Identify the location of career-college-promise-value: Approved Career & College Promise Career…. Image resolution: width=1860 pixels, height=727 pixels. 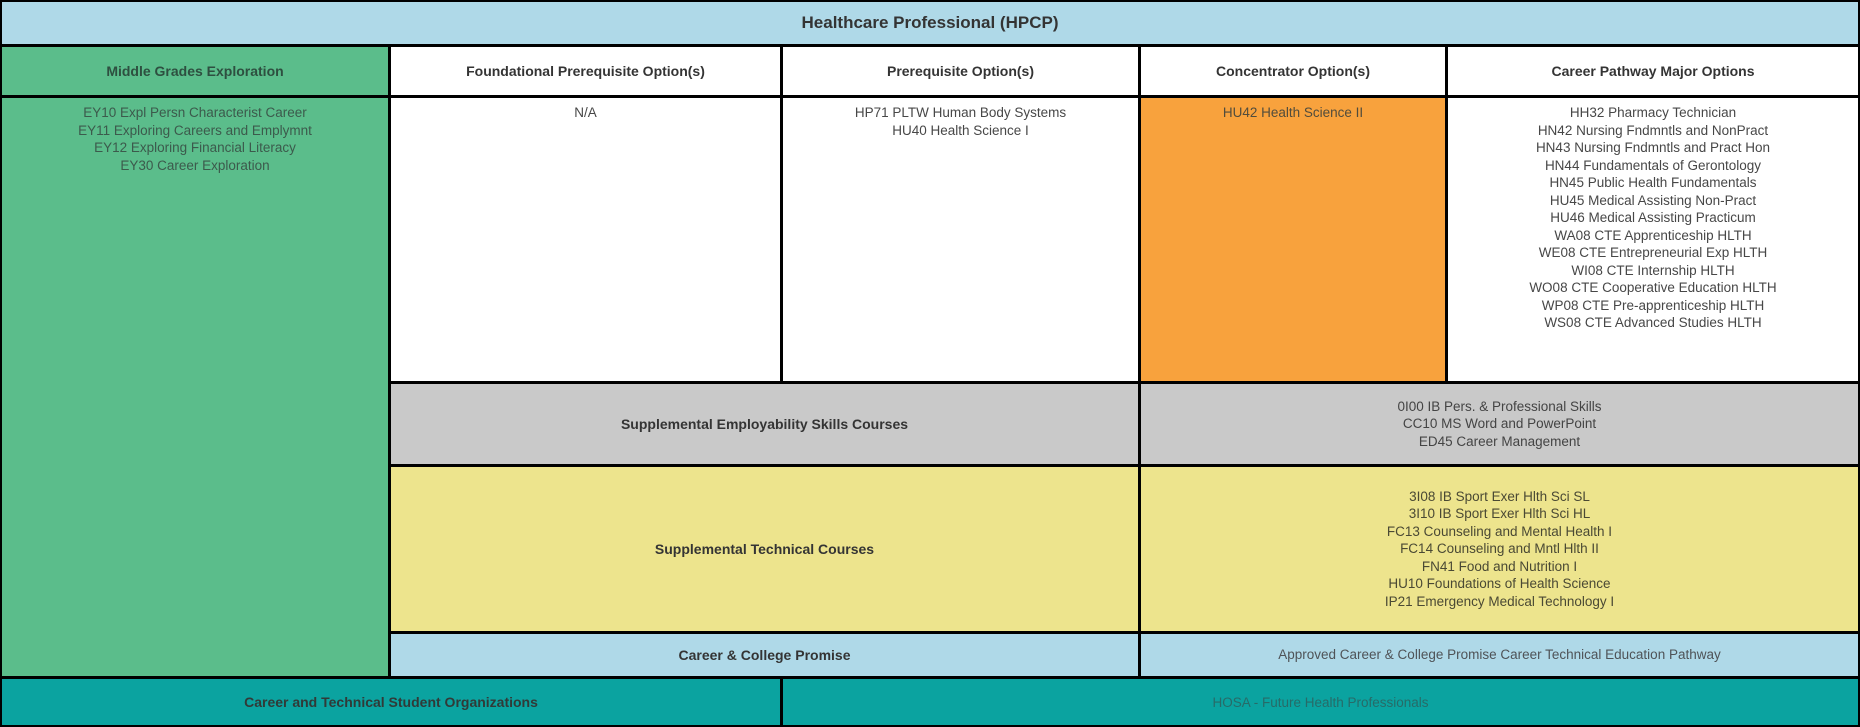
(1499, 655).